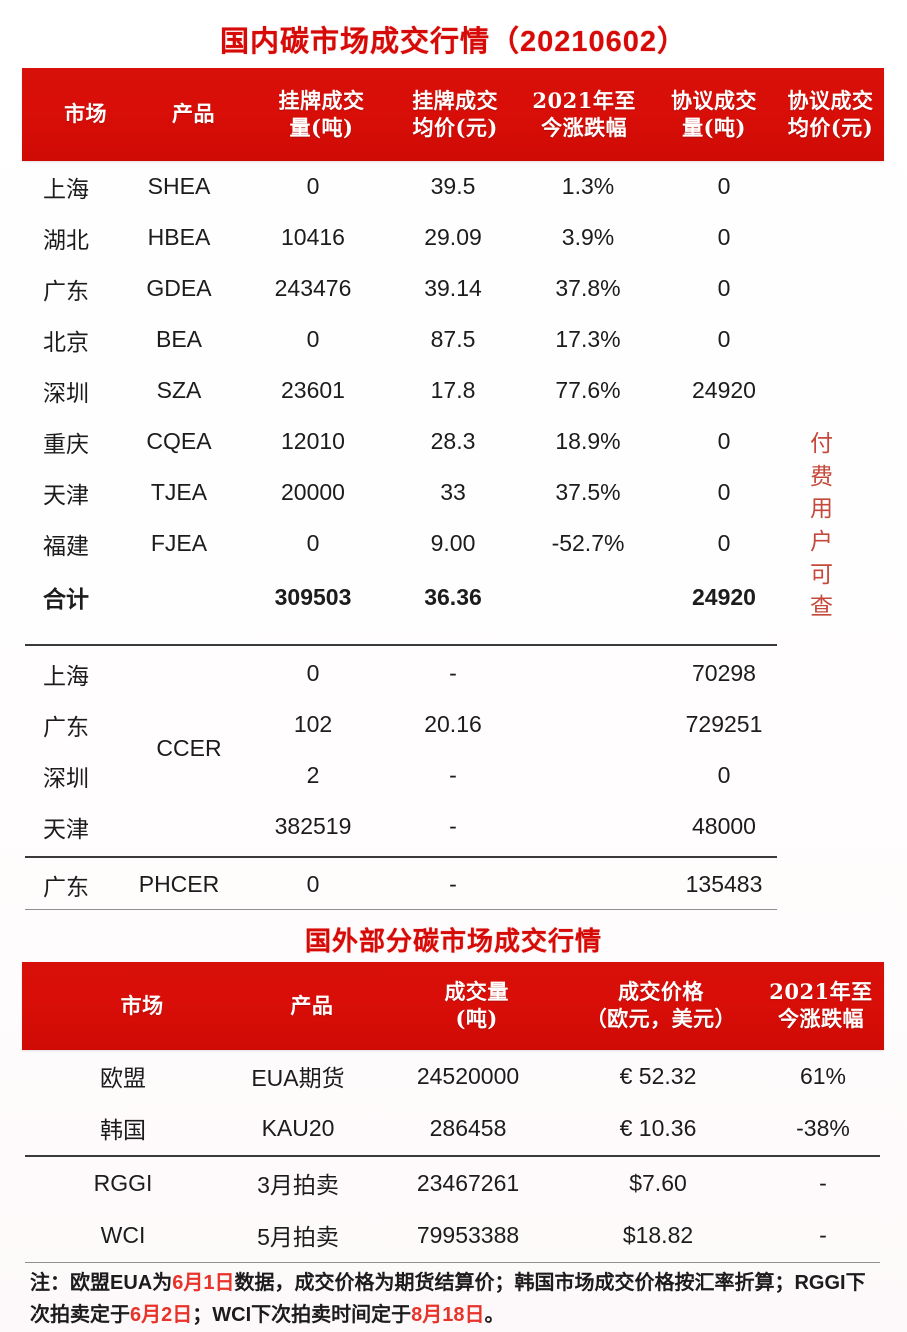 The width and height of the screenshot is (907, 1332). Describe the element at coordinates (387, 289) in the screenshot. I see `table-row: 广东 GDEA 243476 39.14 37.8% 0` at that location.